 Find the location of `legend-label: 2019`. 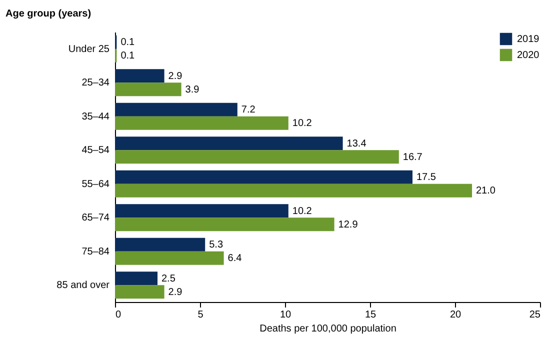

legend-label: 2019 is located at coordinates (528, 39).